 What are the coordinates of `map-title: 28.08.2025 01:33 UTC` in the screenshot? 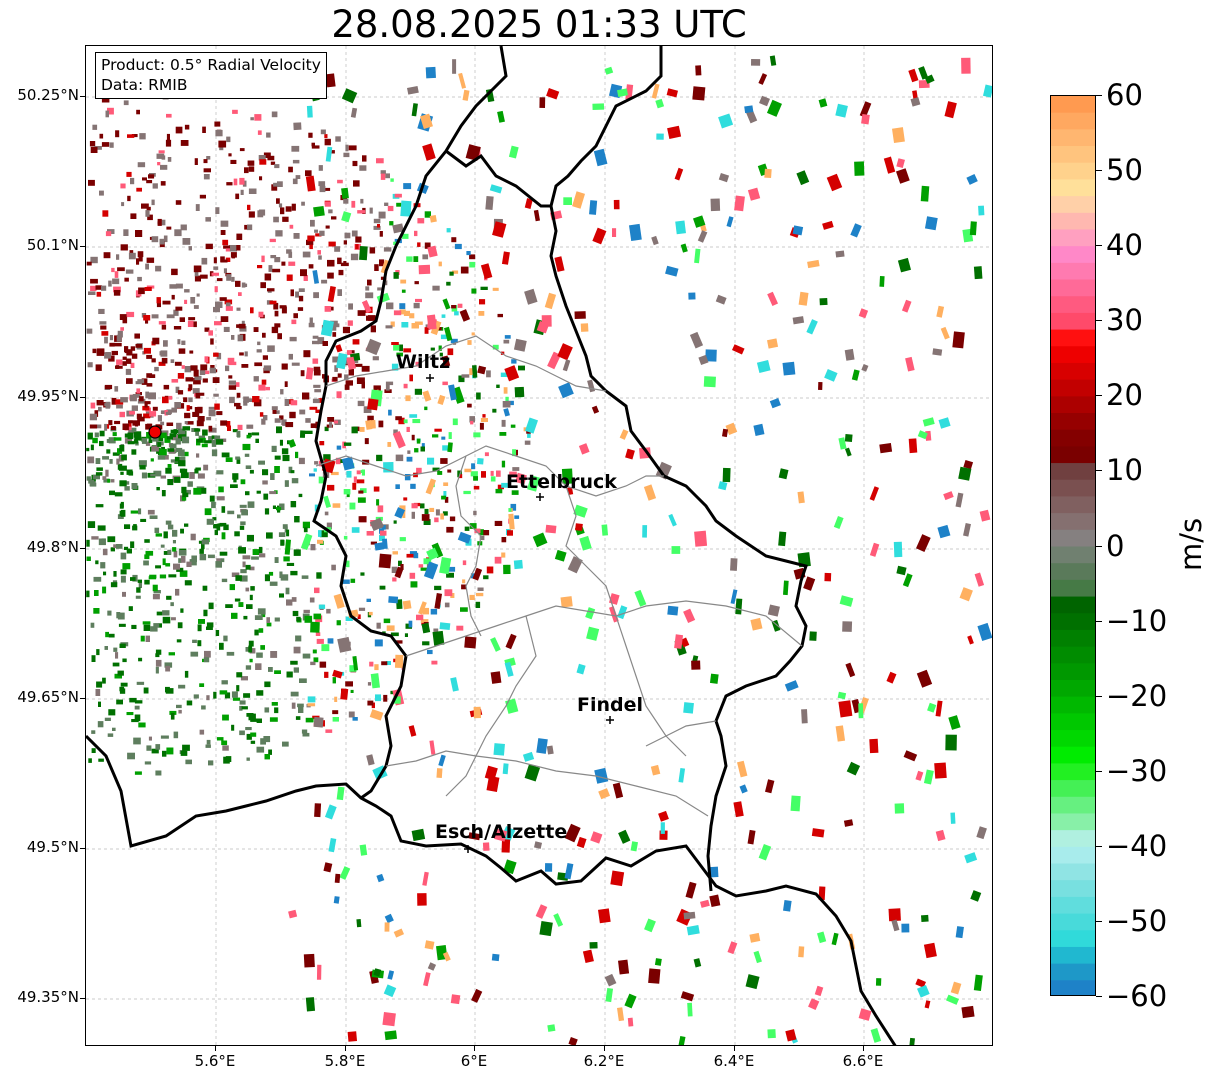 It's located at (539, 24).